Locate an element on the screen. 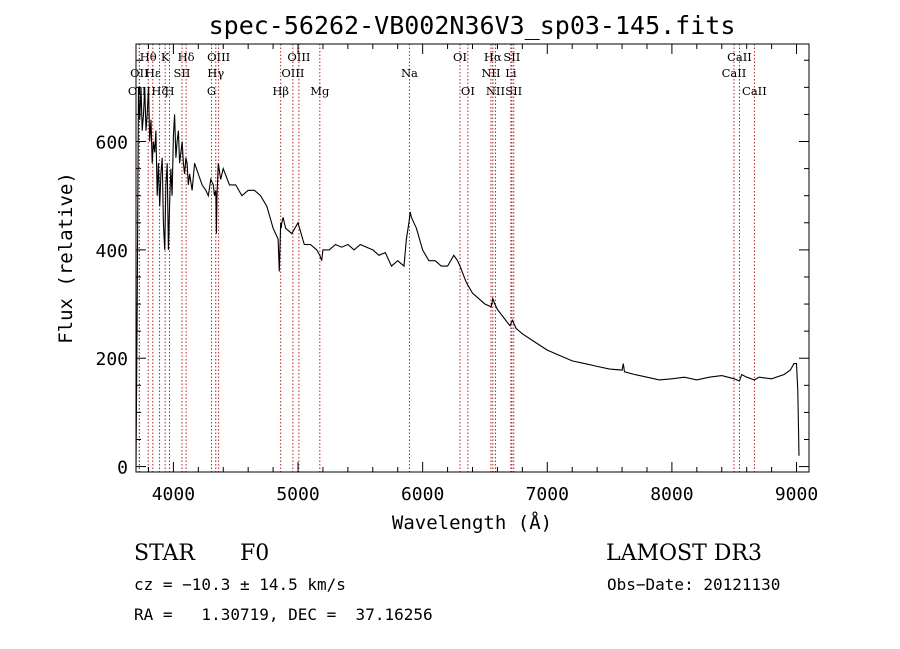 The width and height of the screenshot is (900, 649). redshift-cz: cz = −10.3 ± 14.5 km/s is located at coordinates (240, 584).